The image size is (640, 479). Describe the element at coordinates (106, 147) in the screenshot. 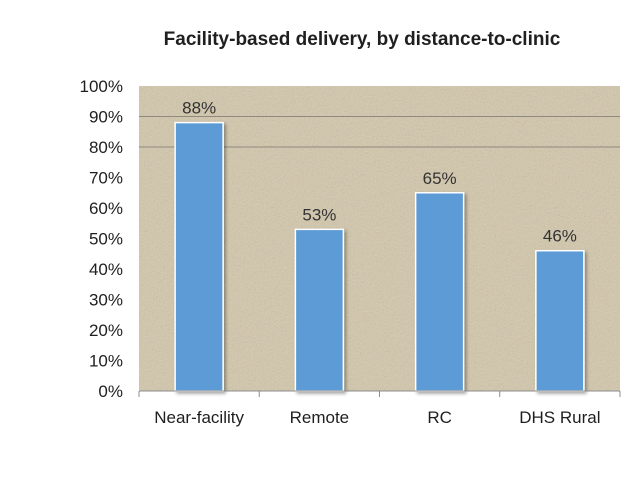

I see `y-tick-label: 80%` at that location.